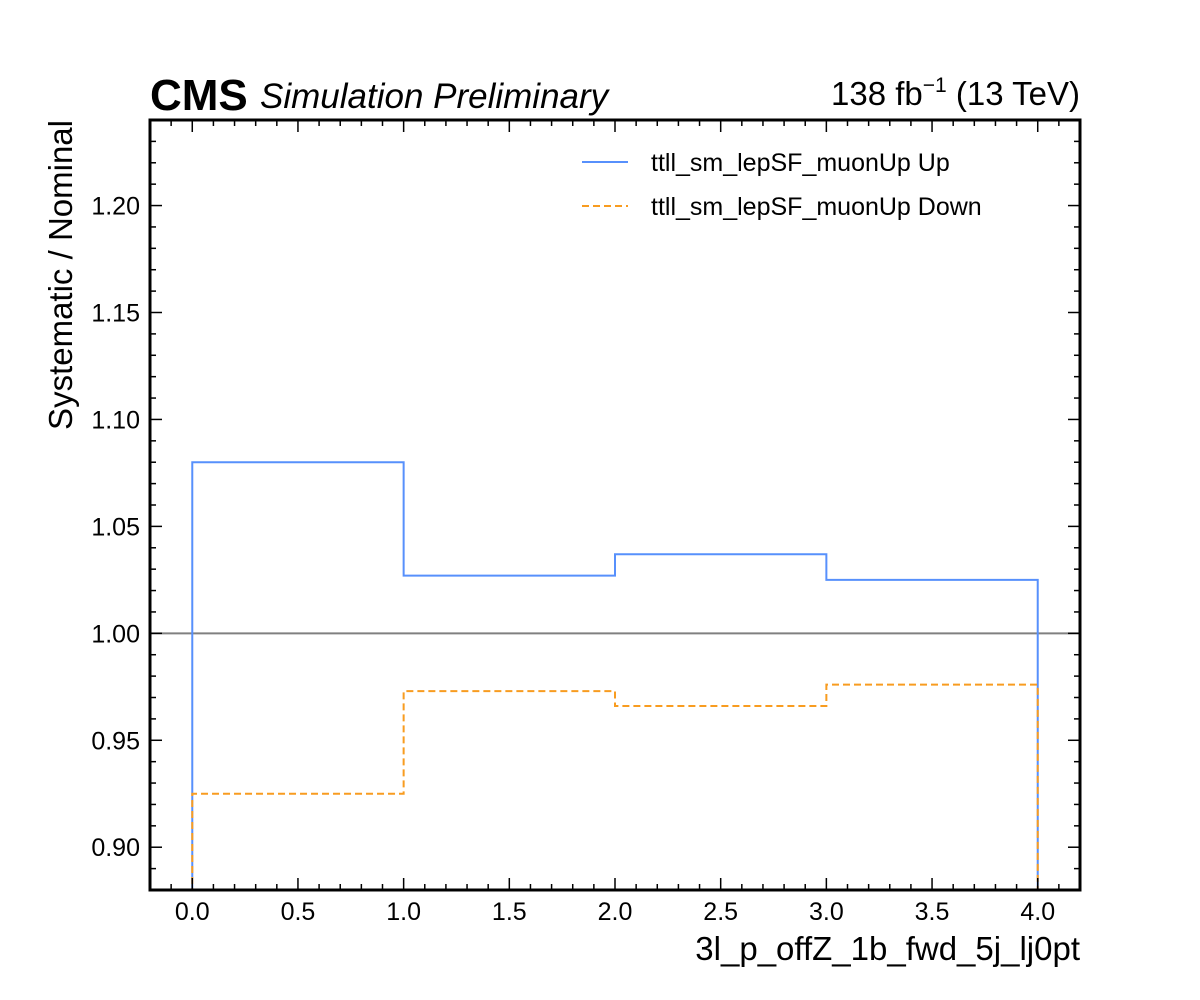  Describe the element at coordinates (115, 420) in the screenshot. I see `y-tick-label: 1.10` at that location.